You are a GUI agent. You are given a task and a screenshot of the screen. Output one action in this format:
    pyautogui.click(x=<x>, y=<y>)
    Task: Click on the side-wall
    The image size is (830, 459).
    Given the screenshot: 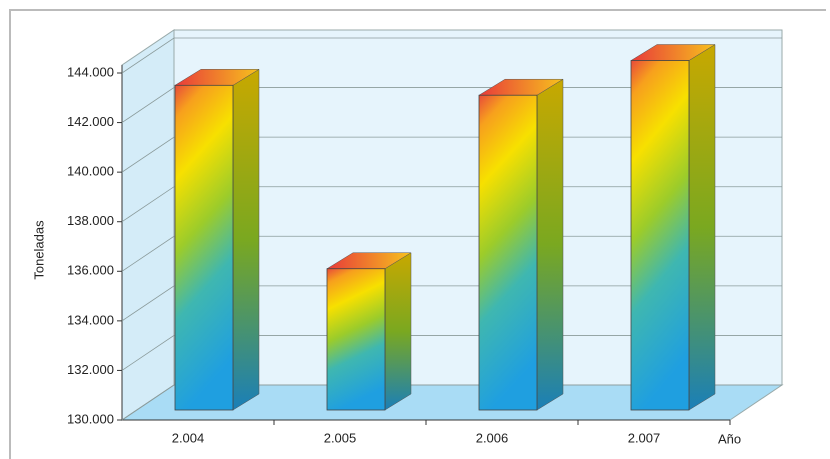 What is the action you would take?
    pyautogui.click(x=148, y=225)
    